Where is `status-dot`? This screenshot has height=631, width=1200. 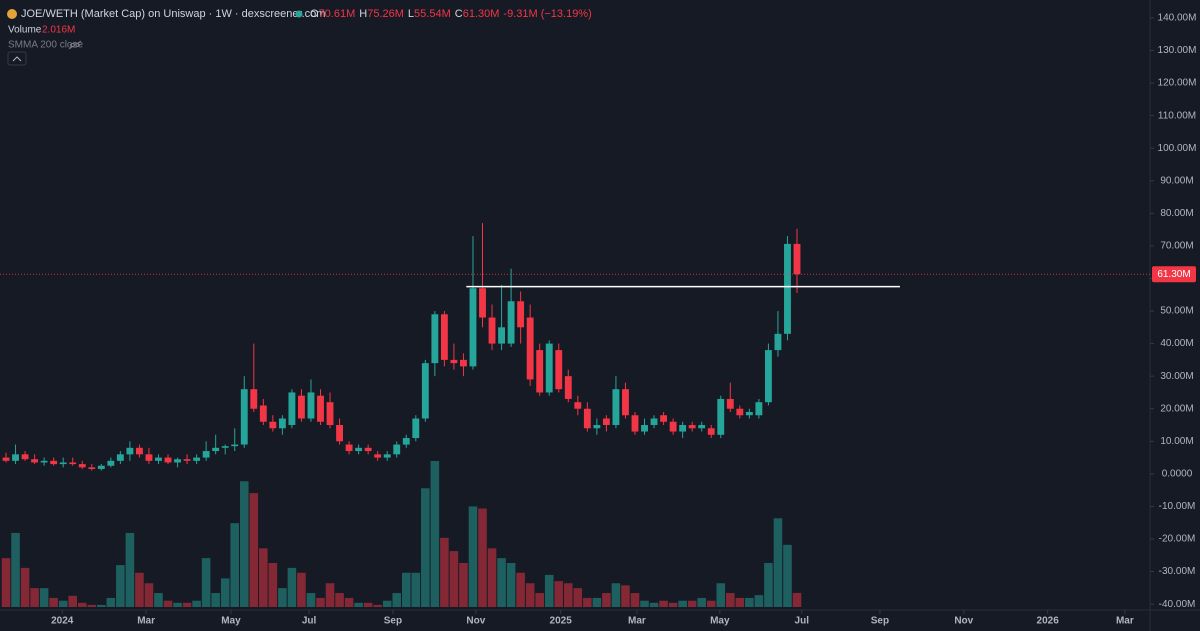
status-dot is located at coordinates (299, 14).